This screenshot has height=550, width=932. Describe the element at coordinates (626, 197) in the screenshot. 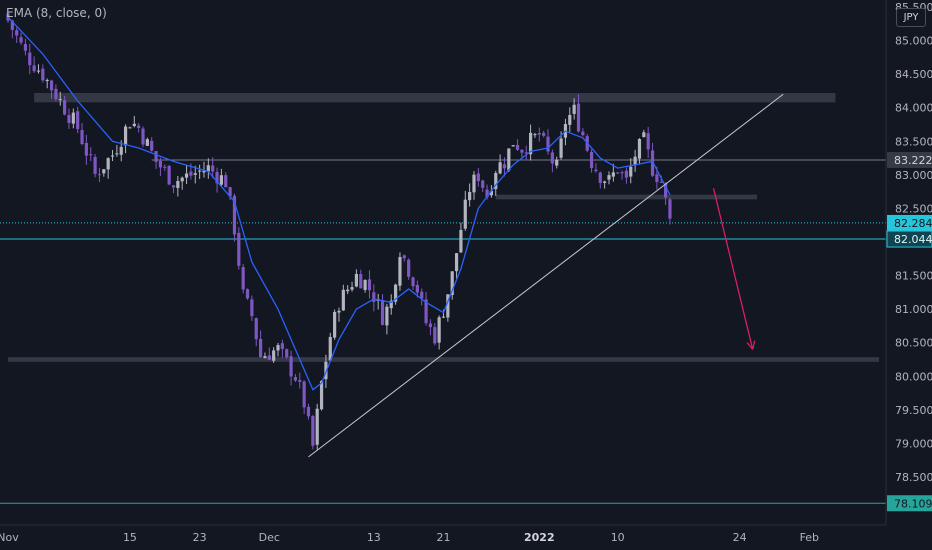

I see `zone` at that location.